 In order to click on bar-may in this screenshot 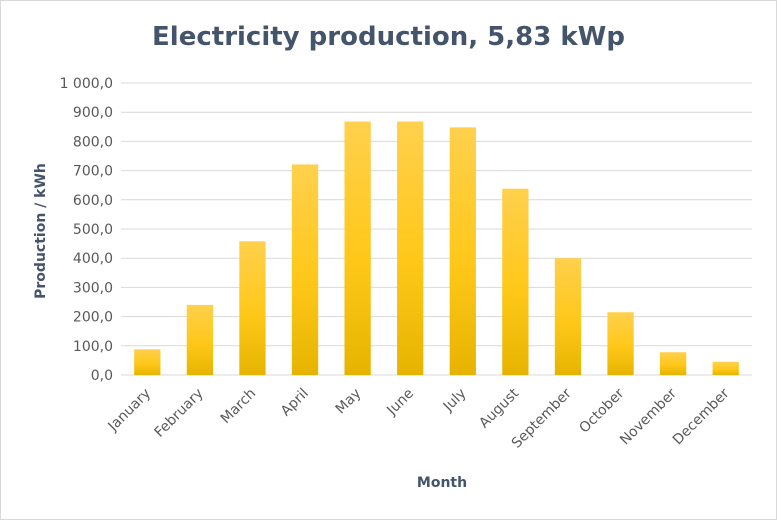, I will do `click(357, 248)`.